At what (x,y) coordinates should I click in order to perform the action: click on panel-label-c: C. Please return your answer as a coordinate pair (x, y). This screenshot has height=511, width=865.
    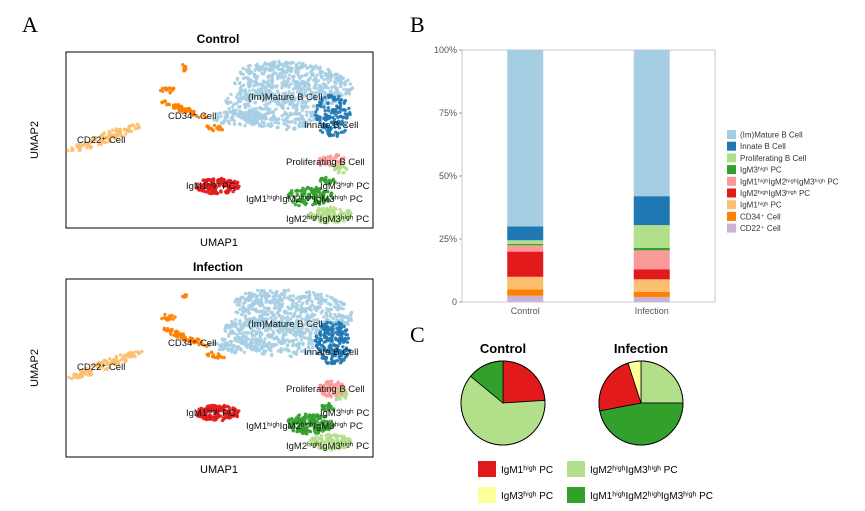
    Looking at the image, I should click on (417, 334).